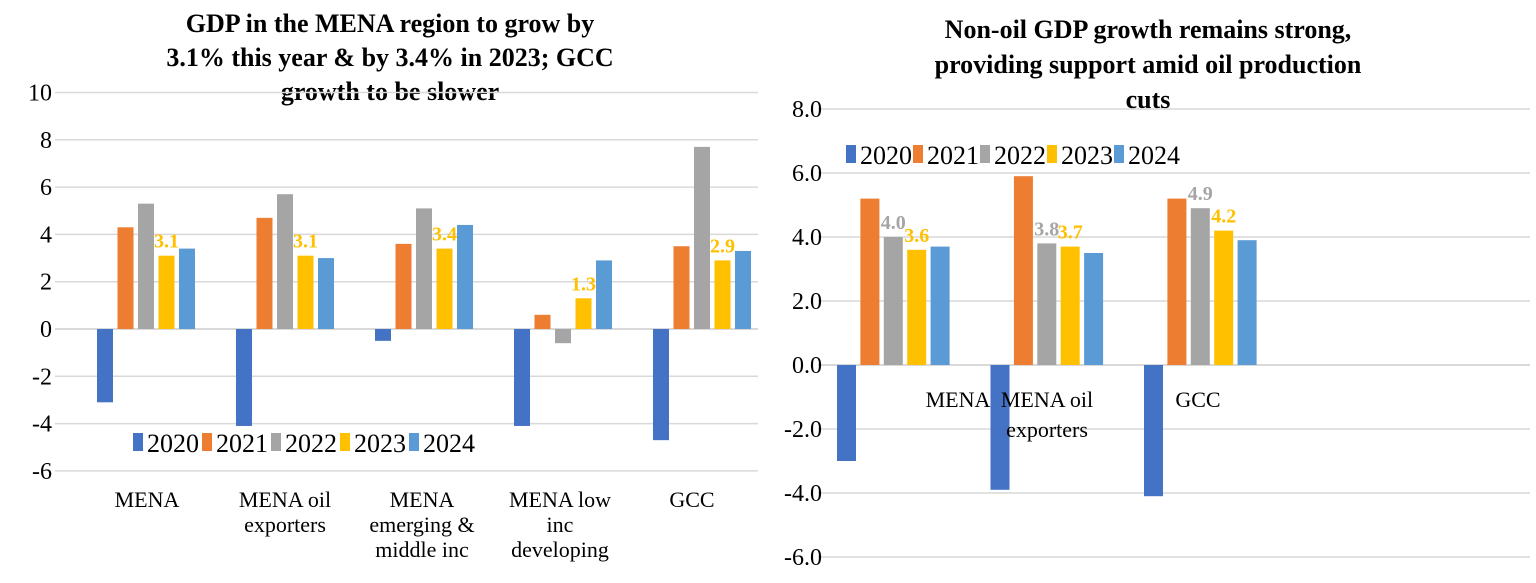 Image resolution: width=1536 pixels, height=583 pixels. Describe the element at coordinates (389, 57) in the screenshot. I see `chart-title-line: 3.1% this year & by 3.4% in 2023; GCC` at that location.